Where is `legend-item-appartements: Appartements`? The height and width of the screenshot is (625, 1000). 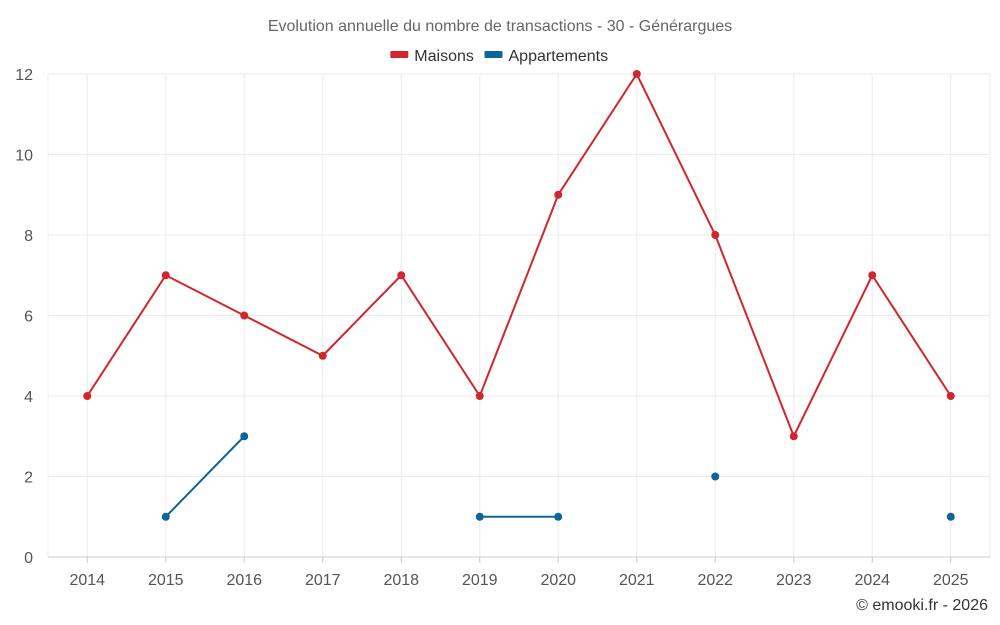 legend-item-appartements: Appartements is located at coordinates (546, 56).